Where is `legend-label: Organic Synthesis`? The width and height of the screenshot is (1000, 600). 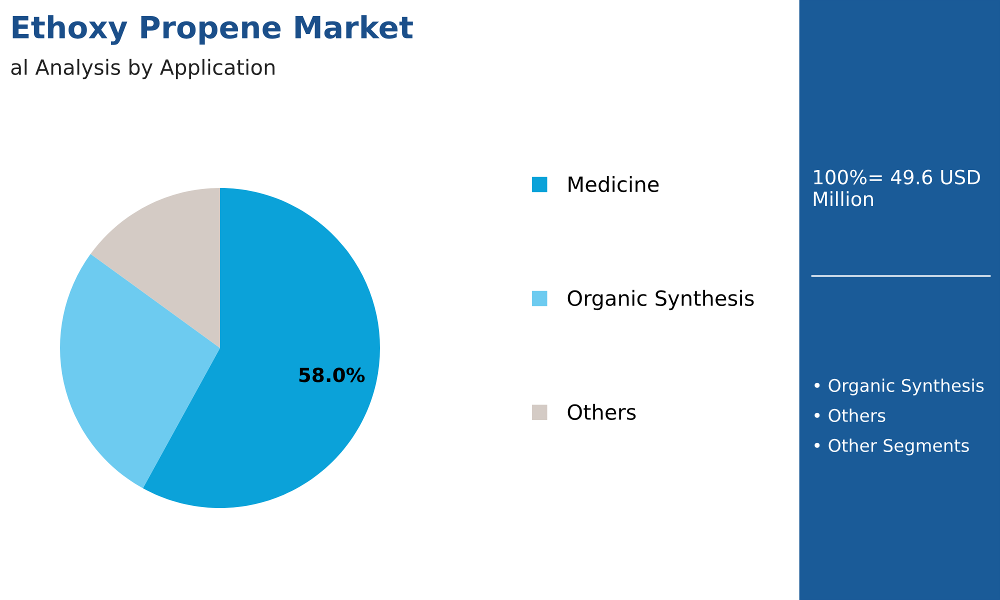
legend-label: Organic Synthesis is located at coordinates (661, 300).